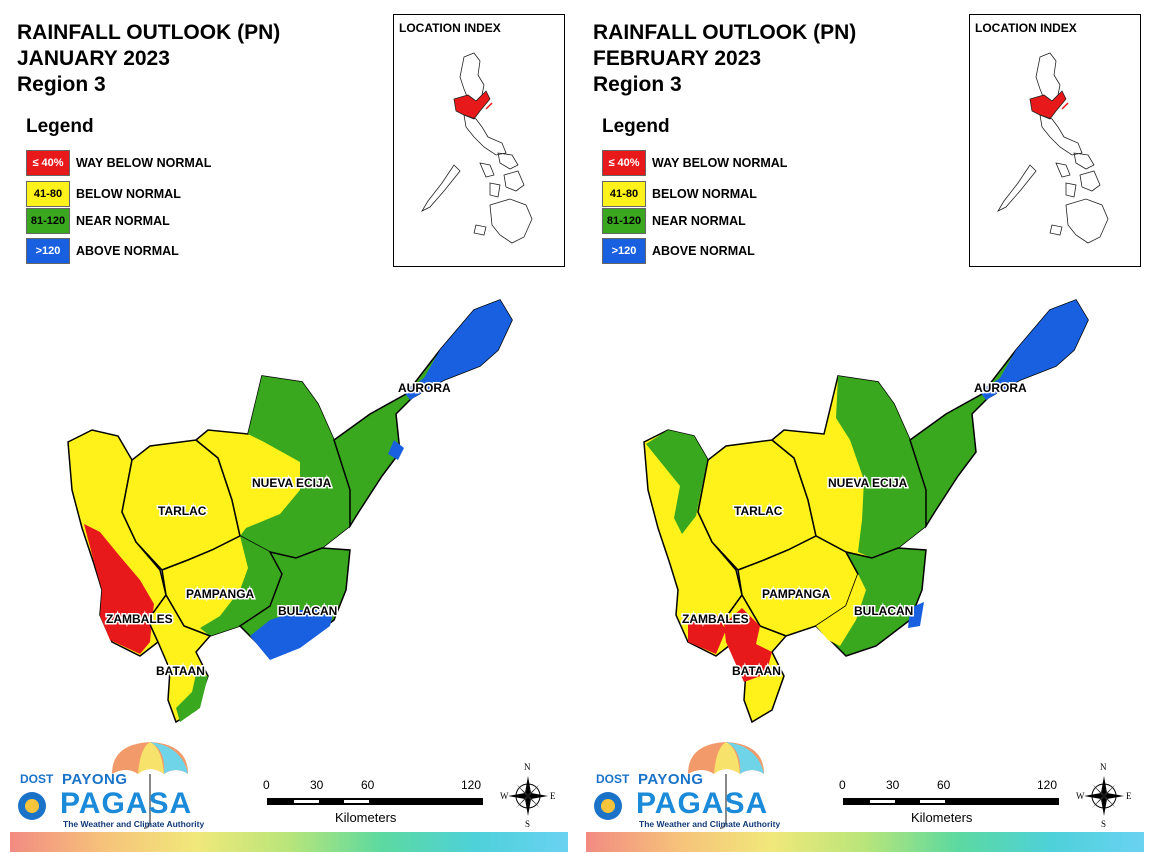 The image size is (1152, 864). I want to click on north-arrow: N S W E, so click(528, 795).